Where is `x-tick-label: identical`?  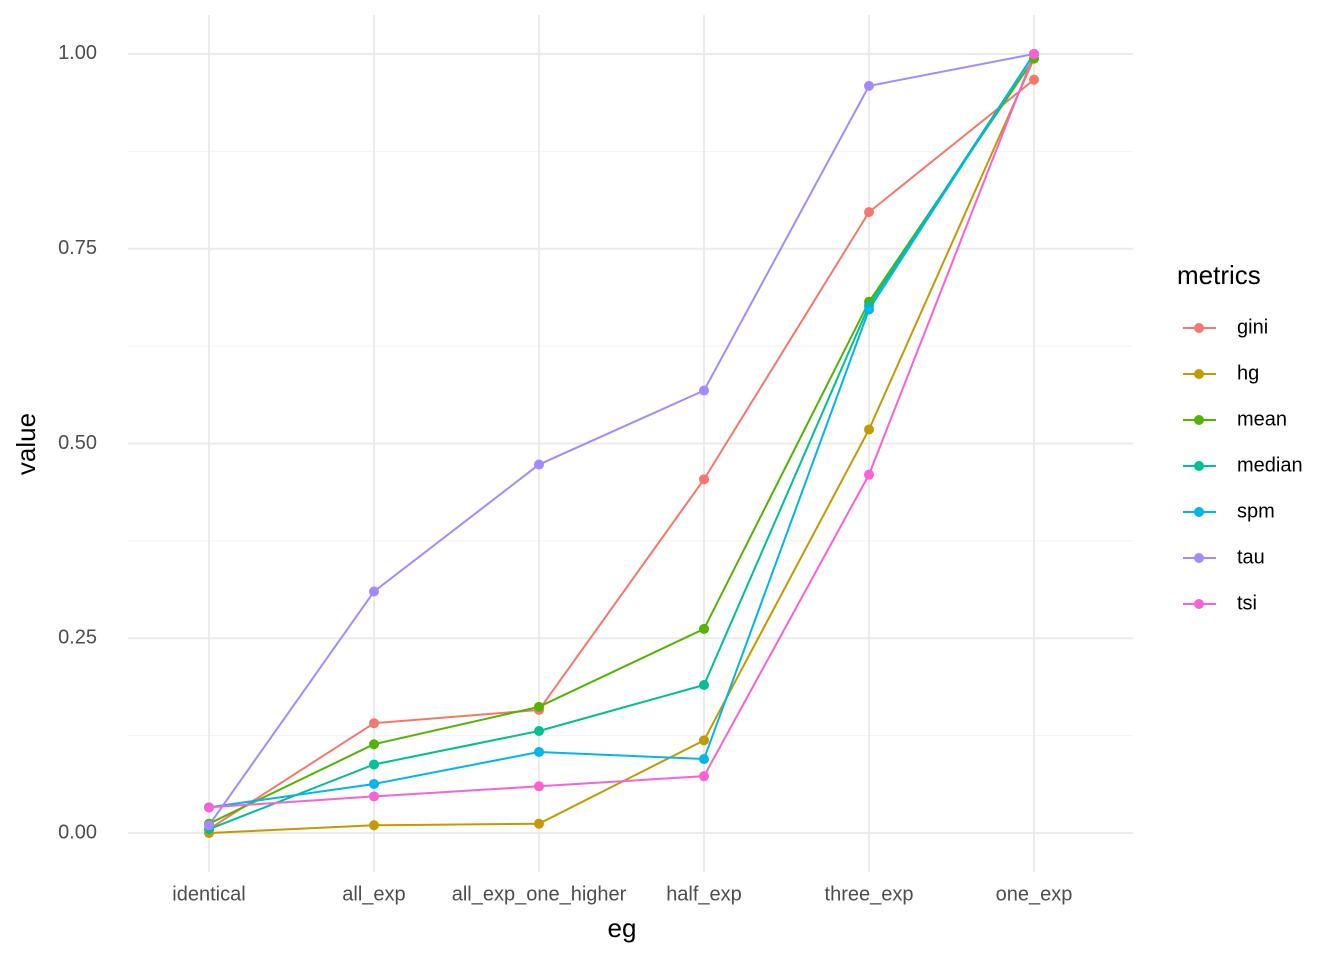
x-tick-label: identical is located at coordinates (208, 894).